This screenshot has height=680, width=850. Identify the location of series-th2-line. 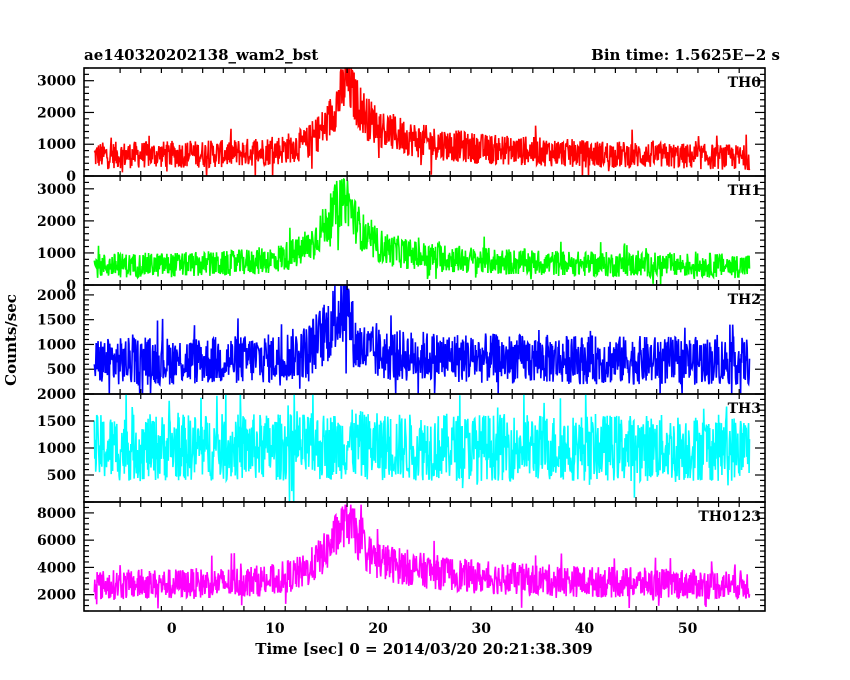
(422, 339).